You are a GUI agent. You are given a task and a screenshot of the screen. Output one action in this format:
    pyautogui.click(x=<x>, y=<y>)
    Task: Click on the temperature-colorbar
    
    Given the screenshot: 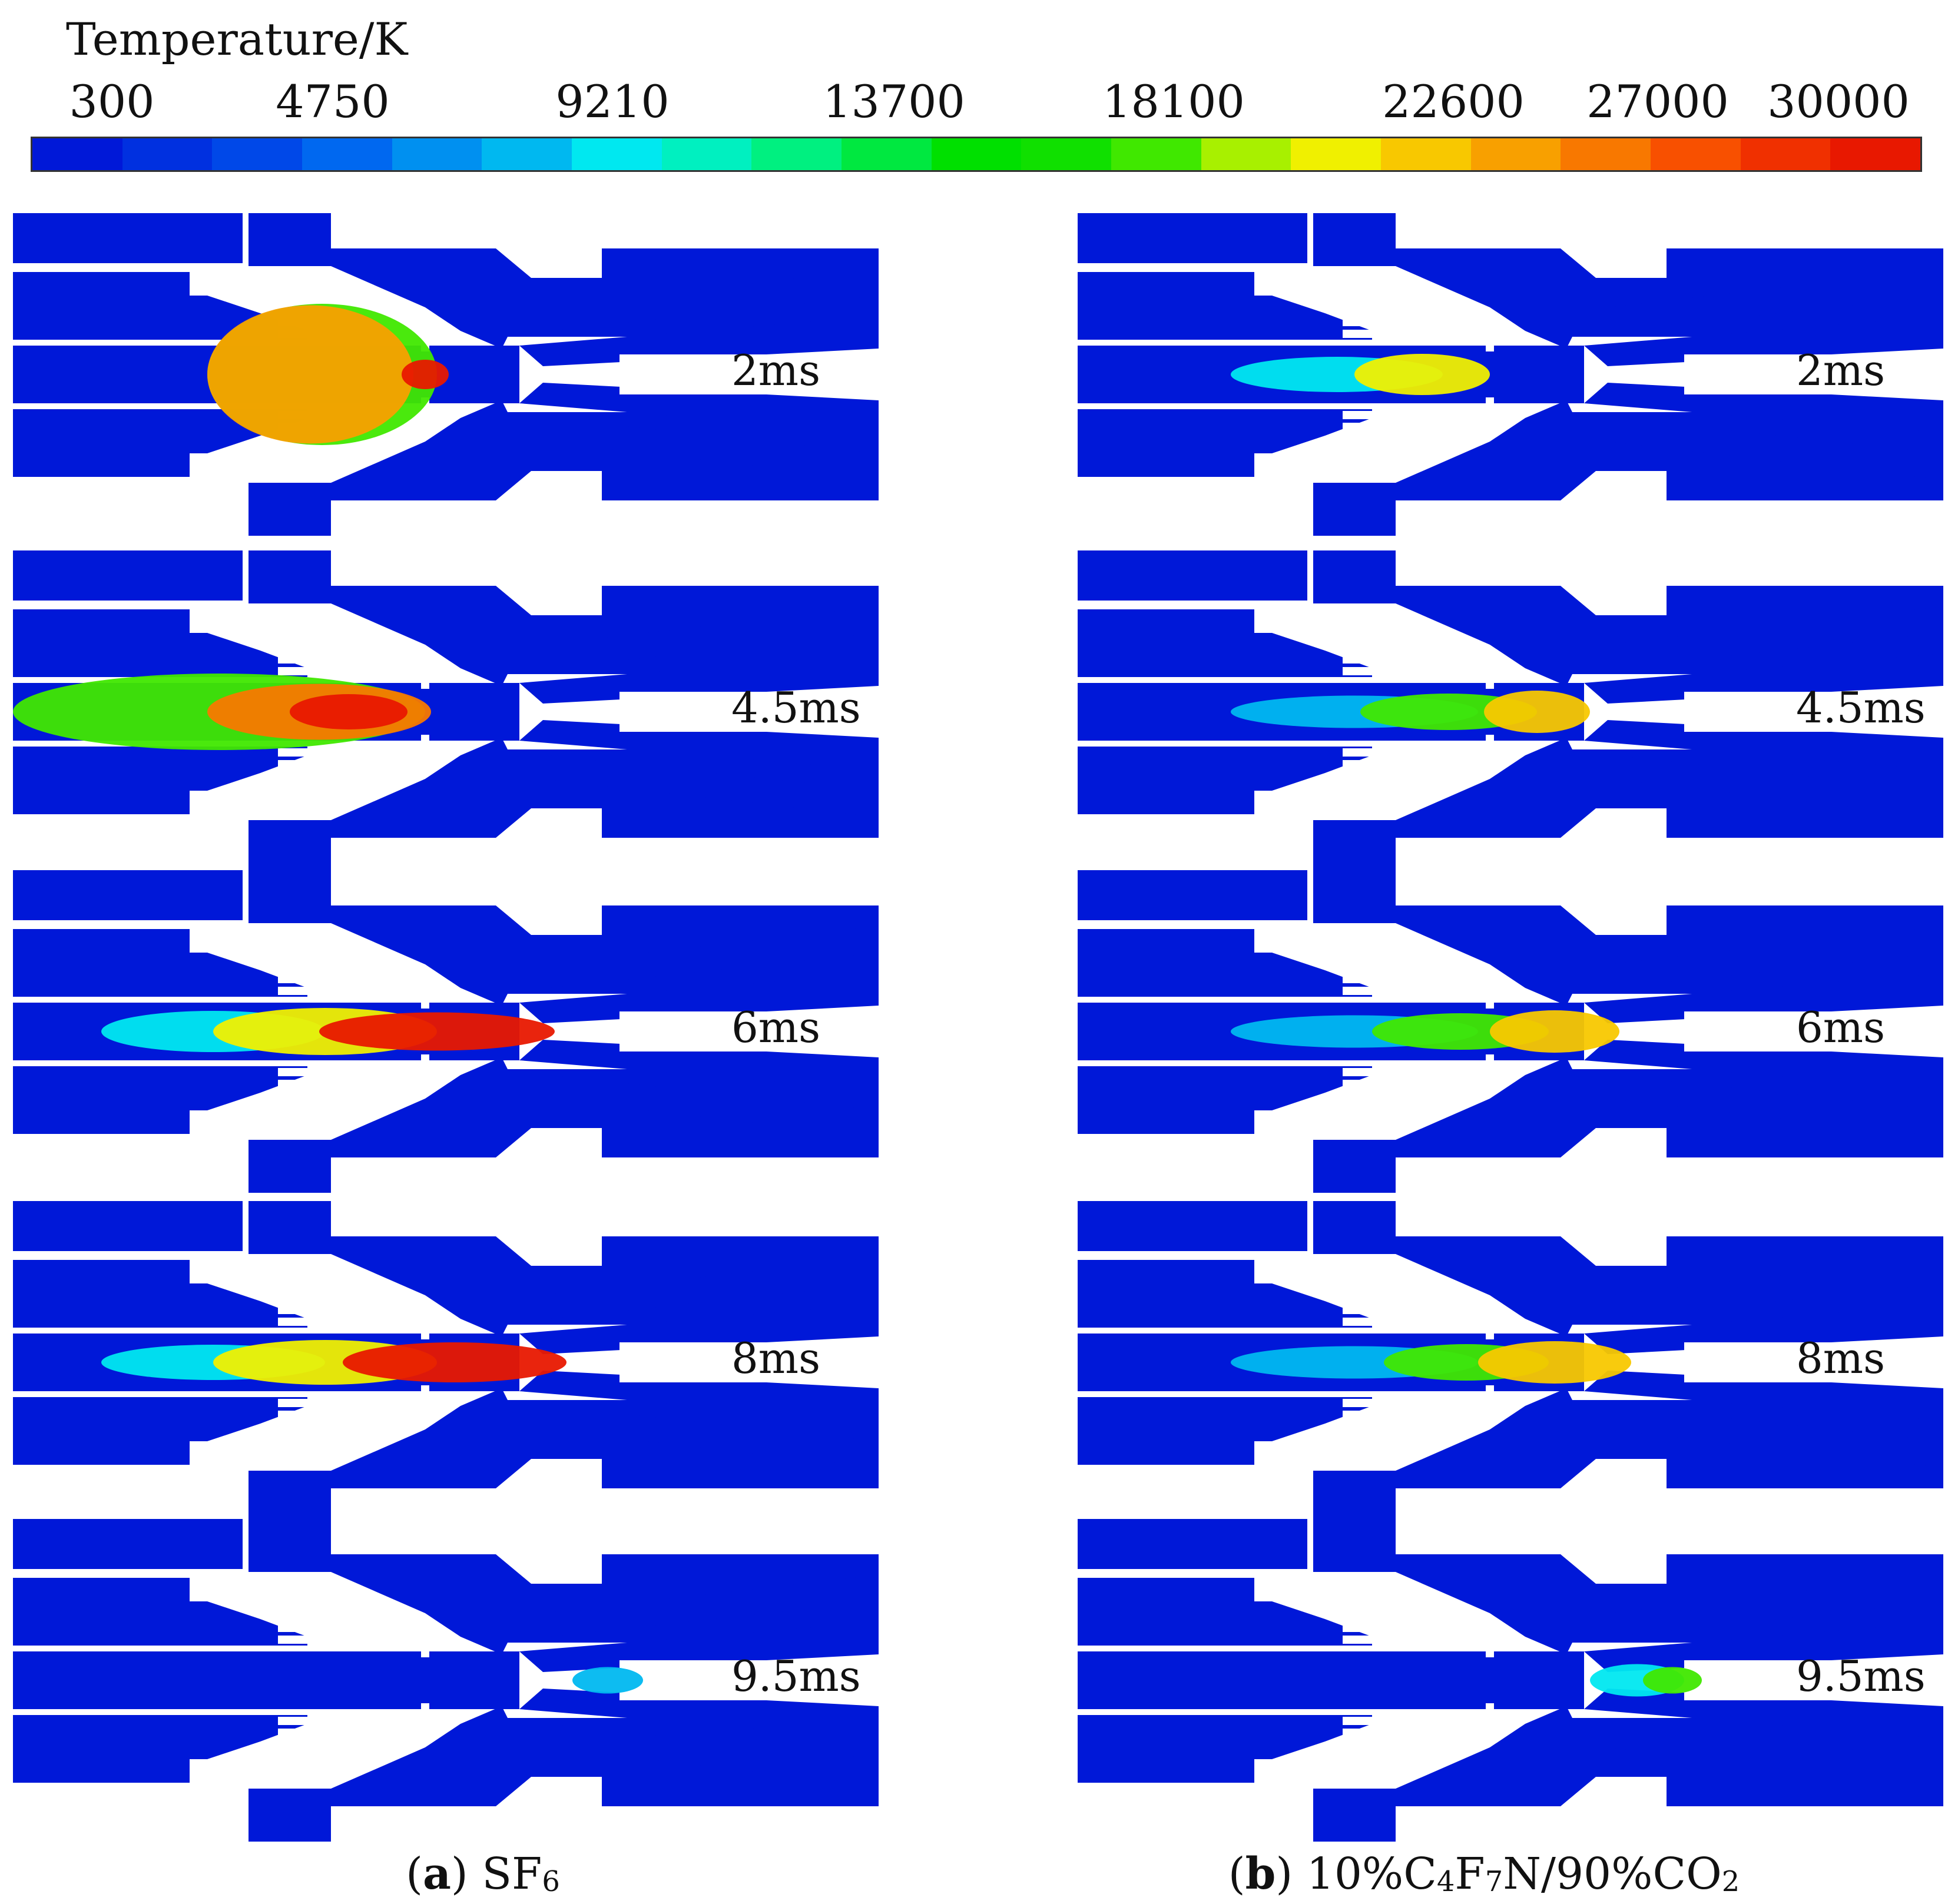 What is the action you would take?
    pyautogui.click(x=976, y=155)
    